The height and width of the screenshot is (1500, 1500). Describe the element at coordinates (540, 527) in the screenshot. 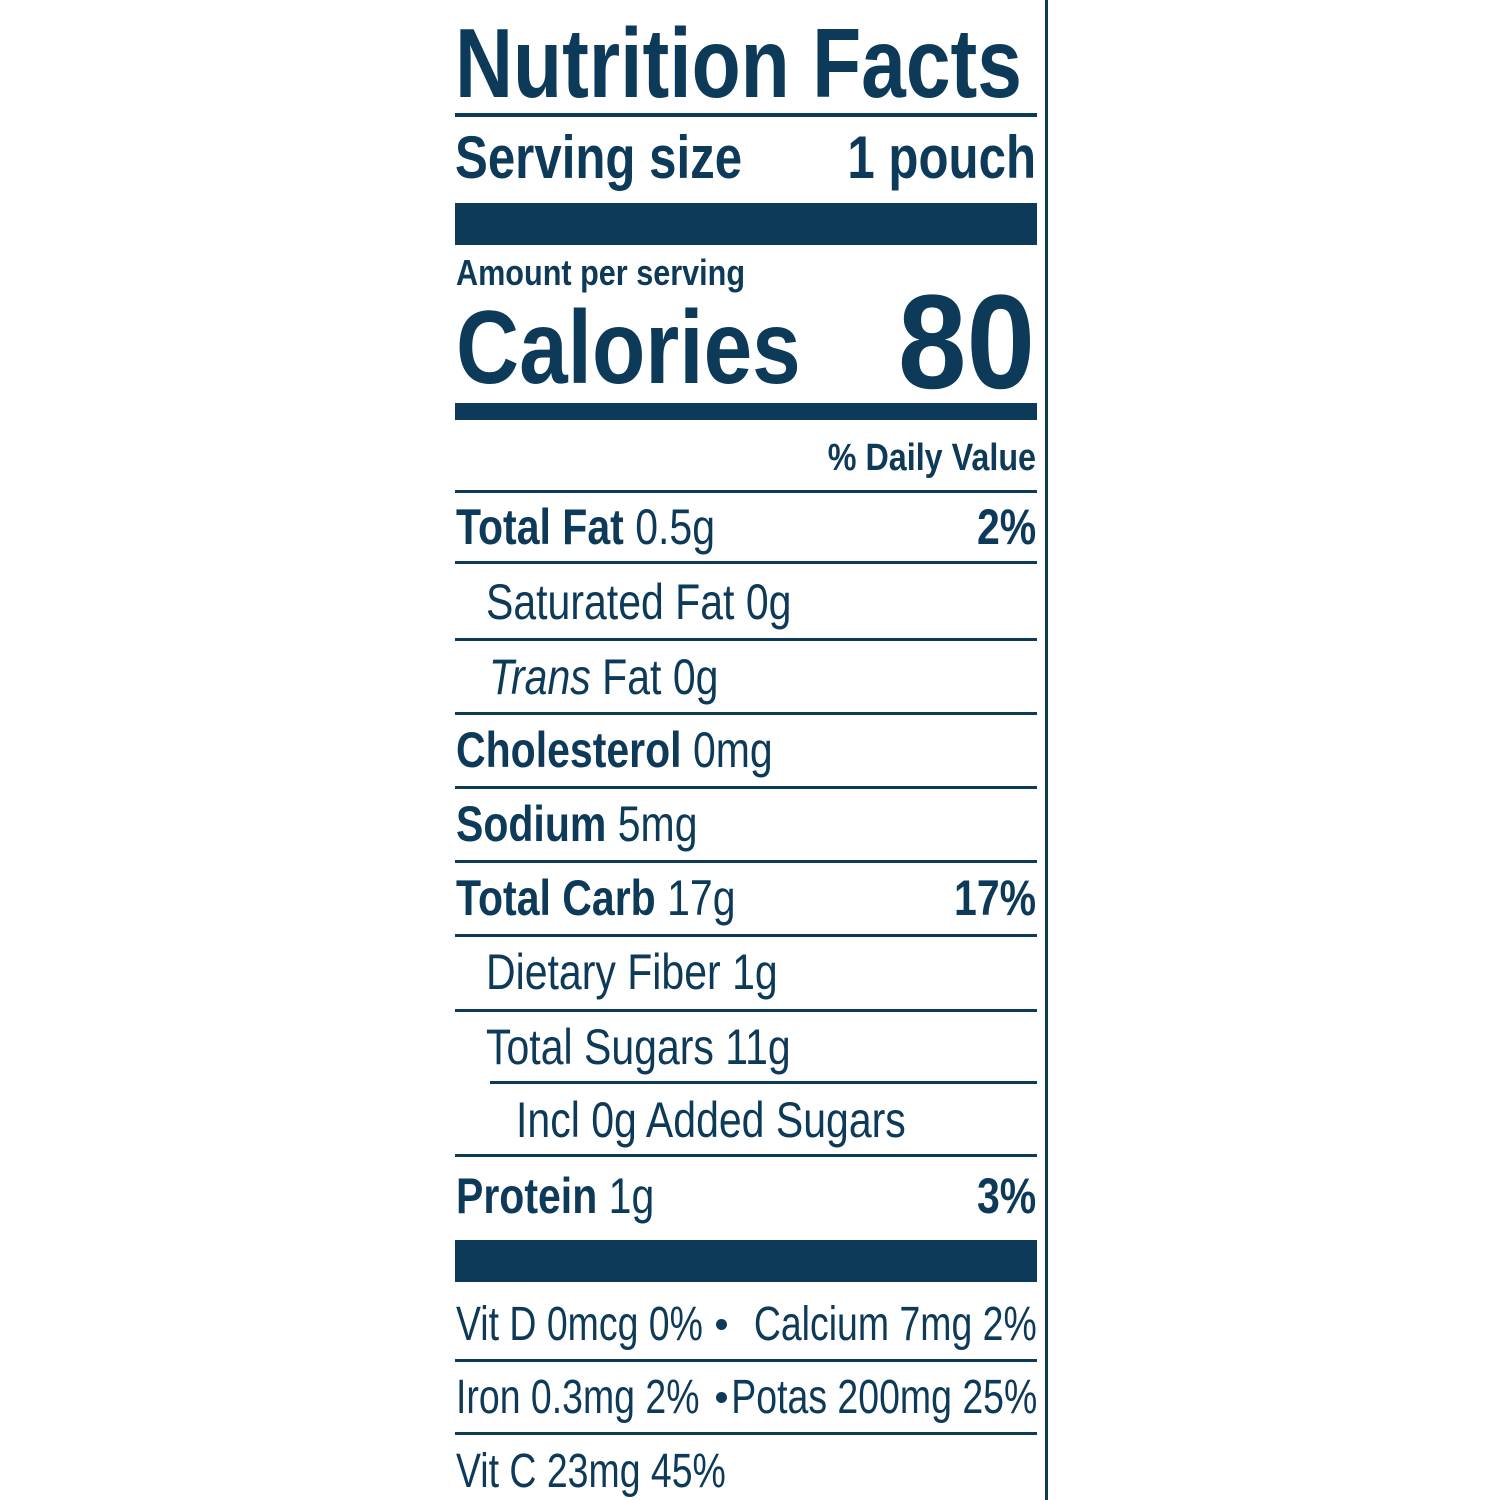

I see `nutrient-name: Total Fat` at that location.